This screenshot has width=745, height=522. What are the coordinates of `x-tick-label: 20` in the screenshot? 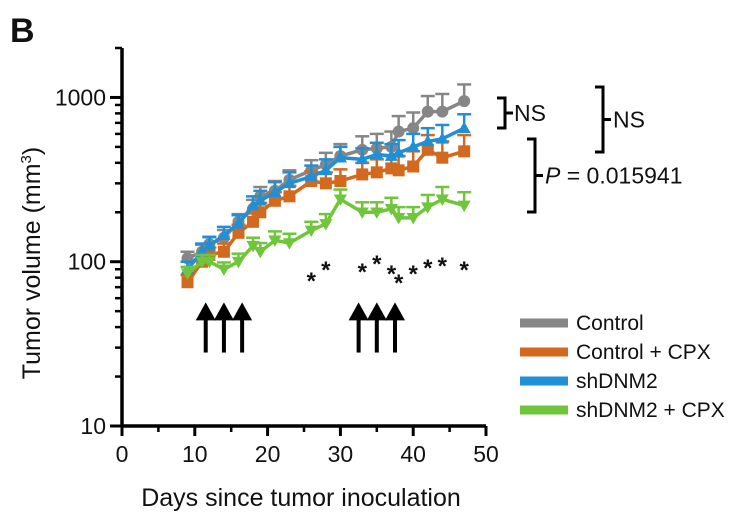 It's located at (268, 454).